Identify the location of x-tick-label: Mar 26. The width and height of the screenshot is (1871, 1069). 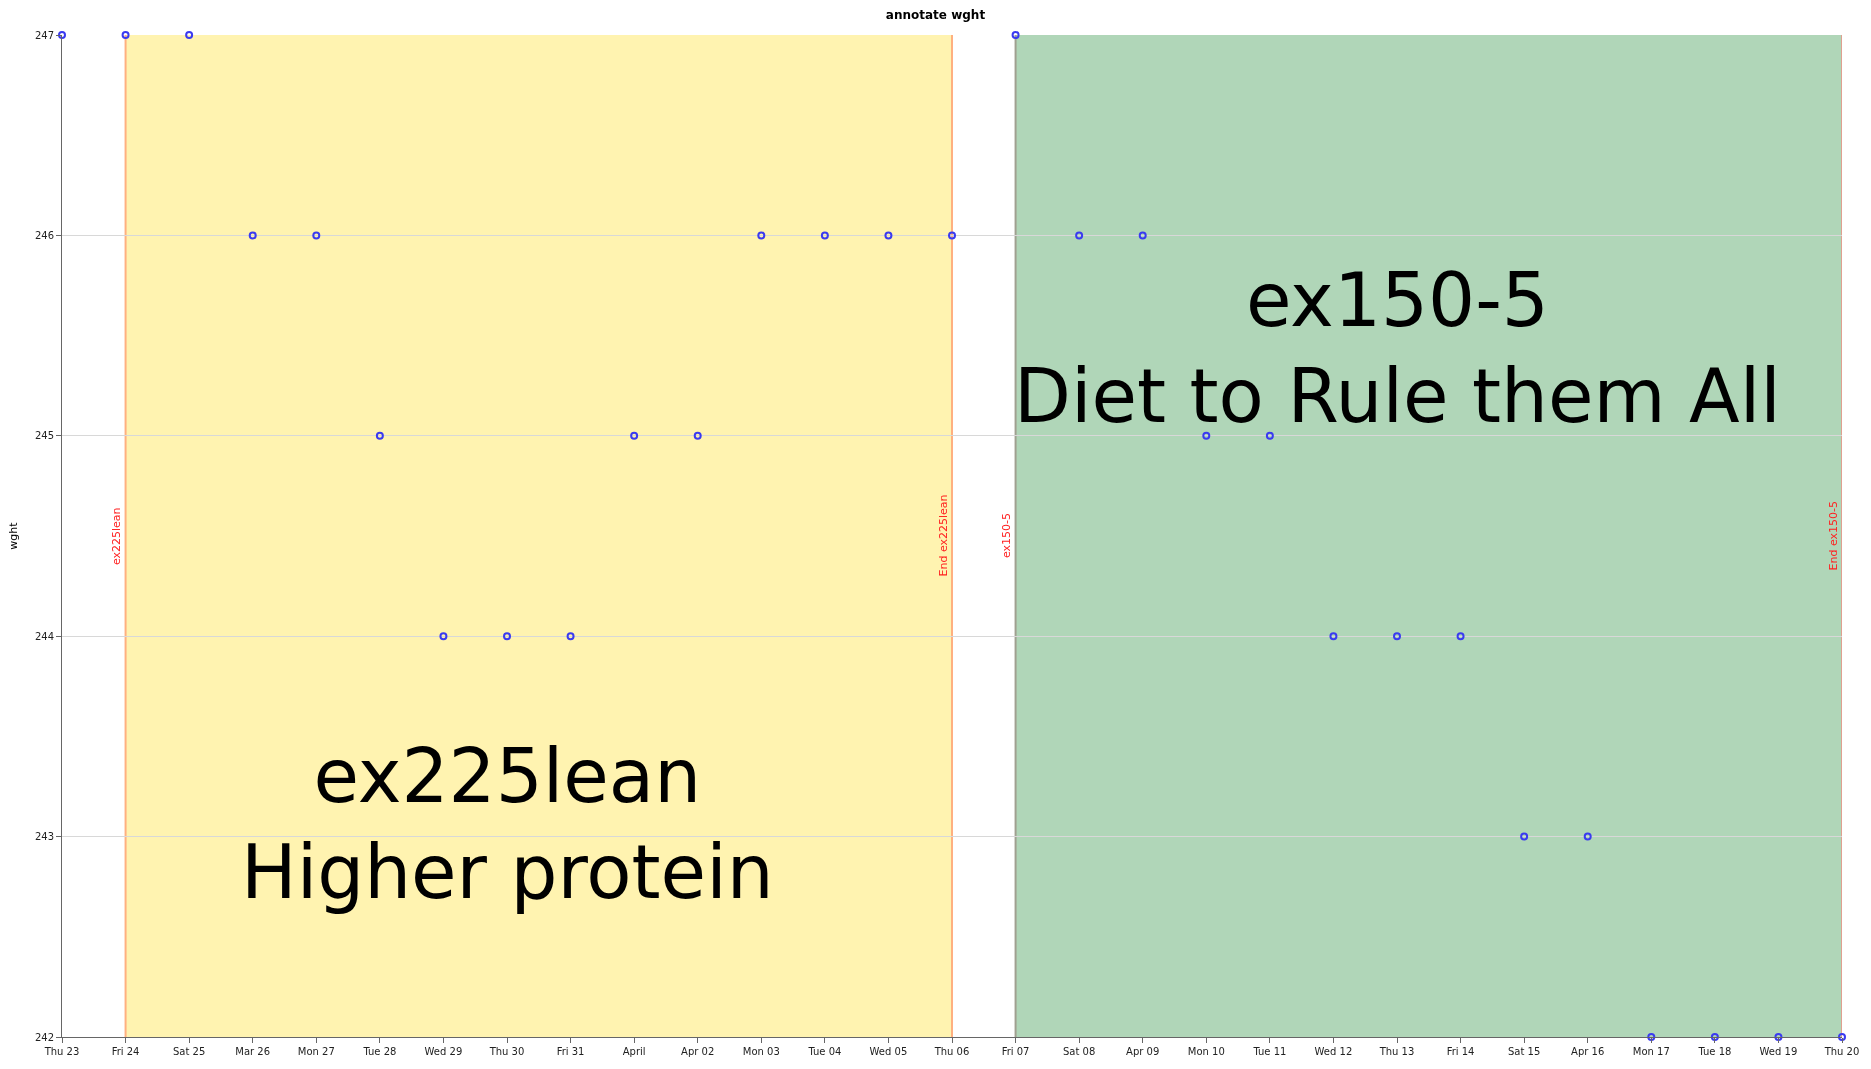
(253, 1051).